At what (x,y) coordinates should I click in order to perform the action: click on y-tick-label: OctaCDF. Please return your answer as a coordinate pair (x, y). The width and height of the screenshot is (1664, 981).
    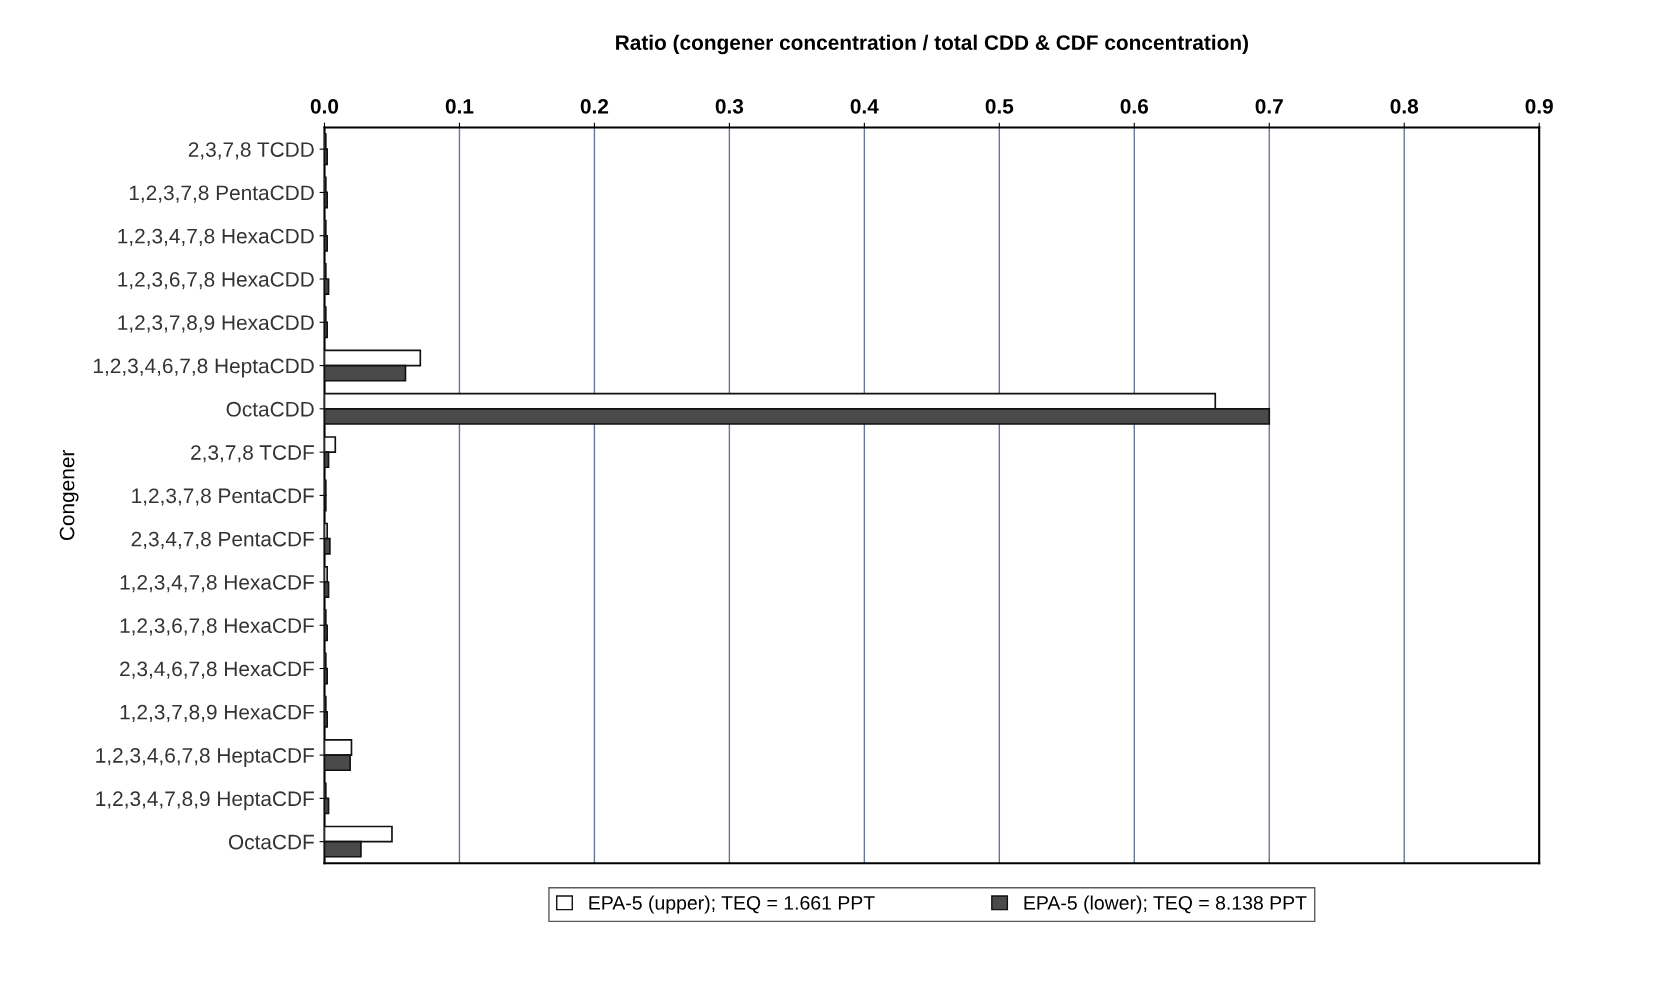
    Looking at the image, I should click on (271, 842).